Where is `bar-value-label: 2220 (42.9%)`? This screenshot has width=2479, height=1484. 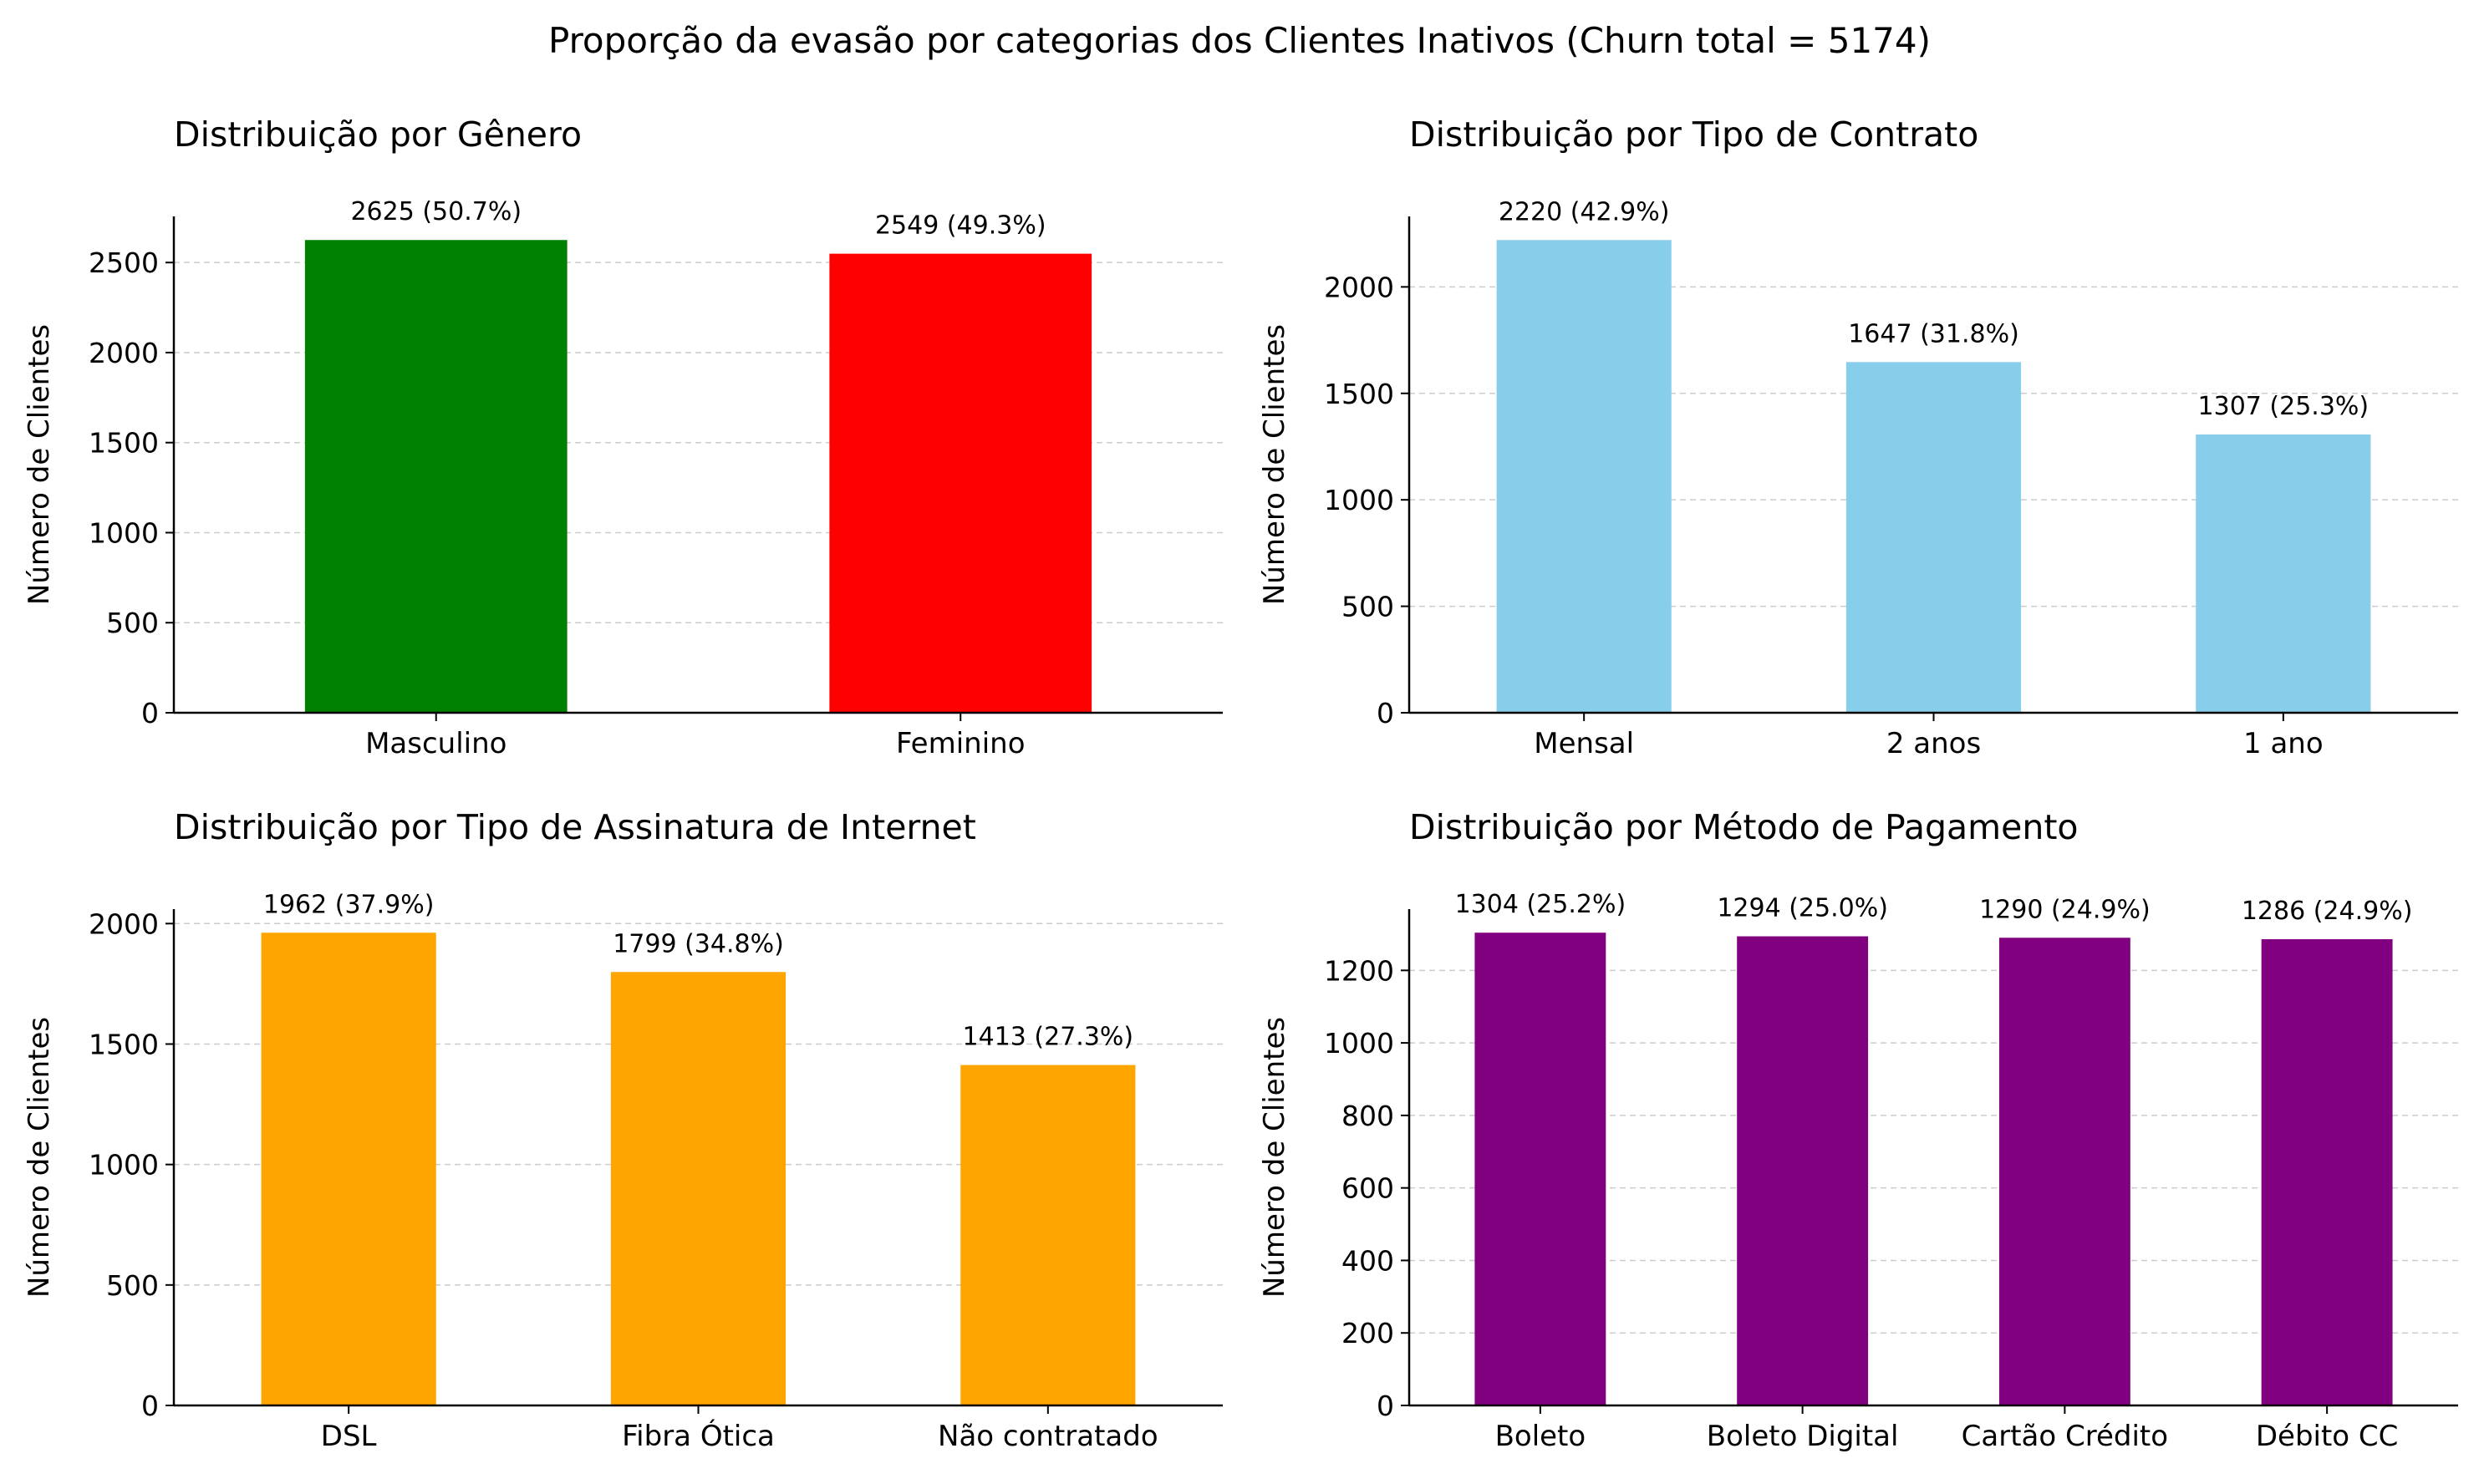
bar-value-label: 2220 (42.9%) is located at coordinates (1584, 211).